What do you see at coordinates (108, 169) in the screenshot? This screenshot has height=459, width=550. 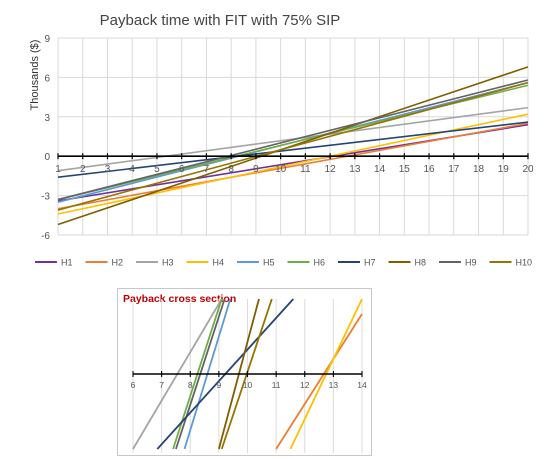 I see `x-tick-label: 3` at bounding box center [108, 169].